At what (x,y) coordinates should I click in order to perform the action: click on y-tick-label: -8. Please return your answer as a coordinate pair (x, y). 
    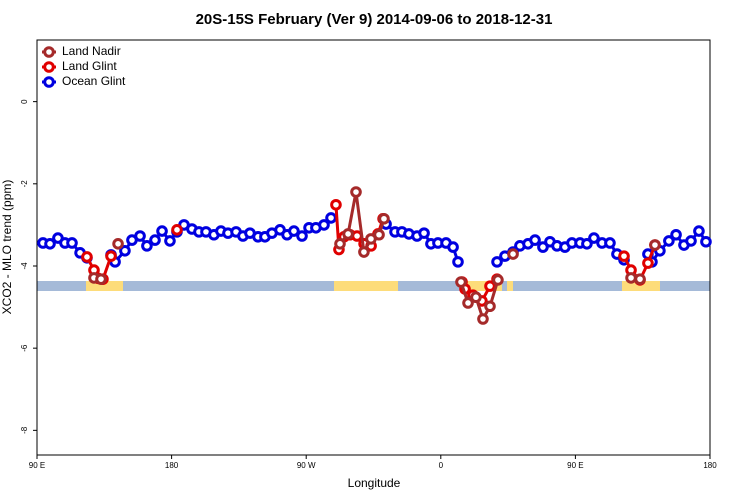
    Looking at the image, I should click on (24, 430).